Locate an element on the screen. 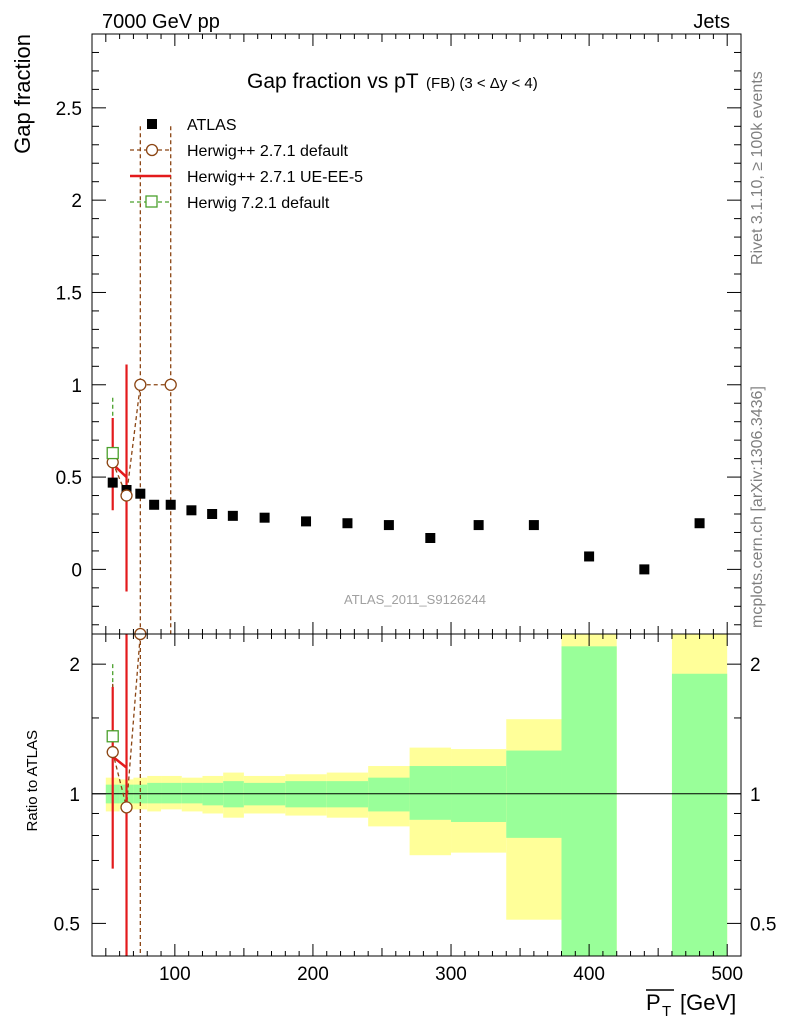  legend-item-herwig-default: Herwig++ 2.7.1 default is located at coordinates (239, 151).